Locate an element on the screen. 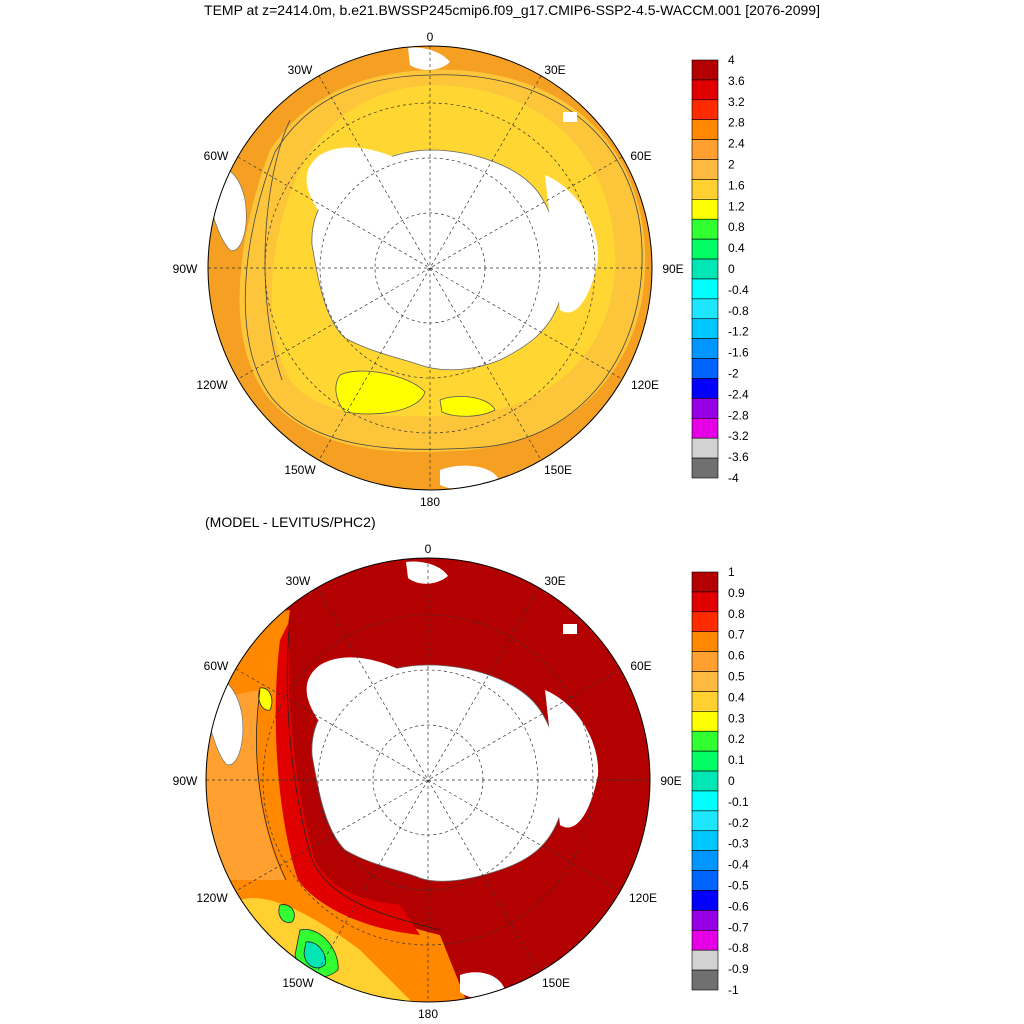 The width and height of the screenshot is (1024, 1024). top-lon-label-60w: 60W is located at coordinates (216, 156).